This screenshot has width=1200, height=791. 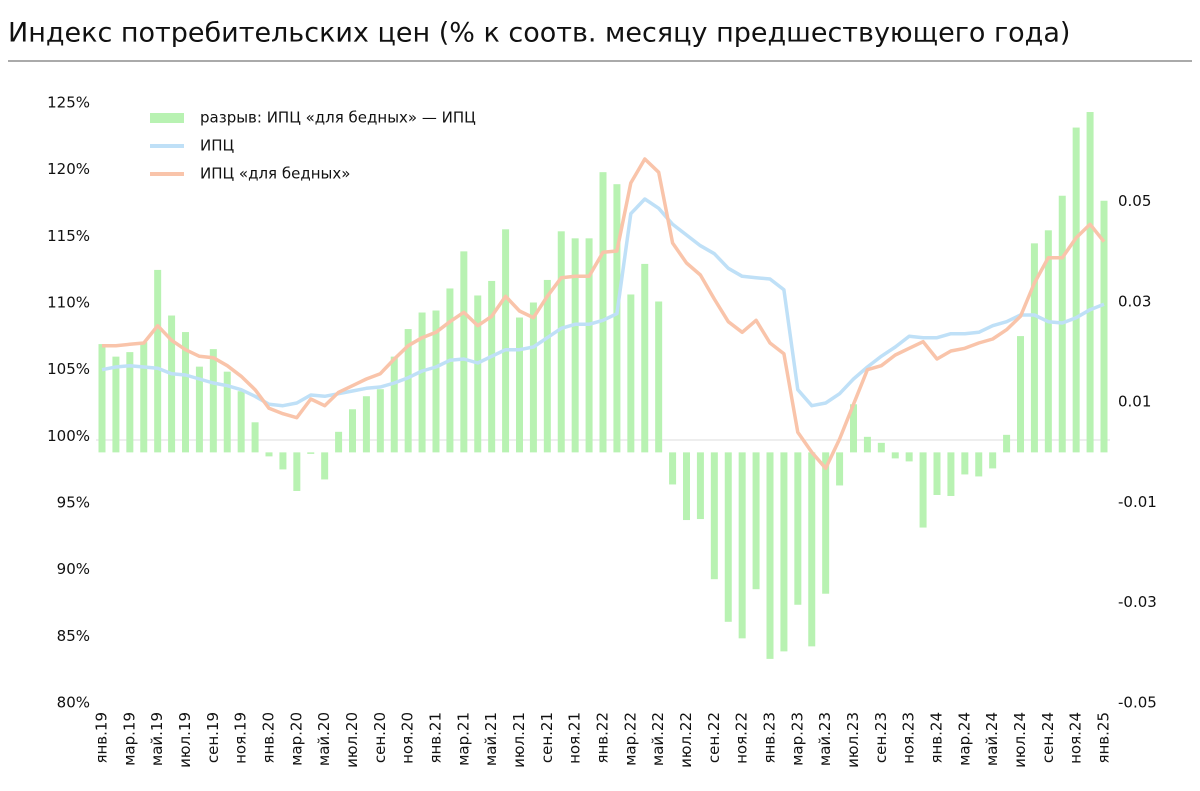 What do you see at coordinates (1134, 201) in the screenshot?
I see `y2-tick-label: 0.05` at bounding box center [1134, 201].